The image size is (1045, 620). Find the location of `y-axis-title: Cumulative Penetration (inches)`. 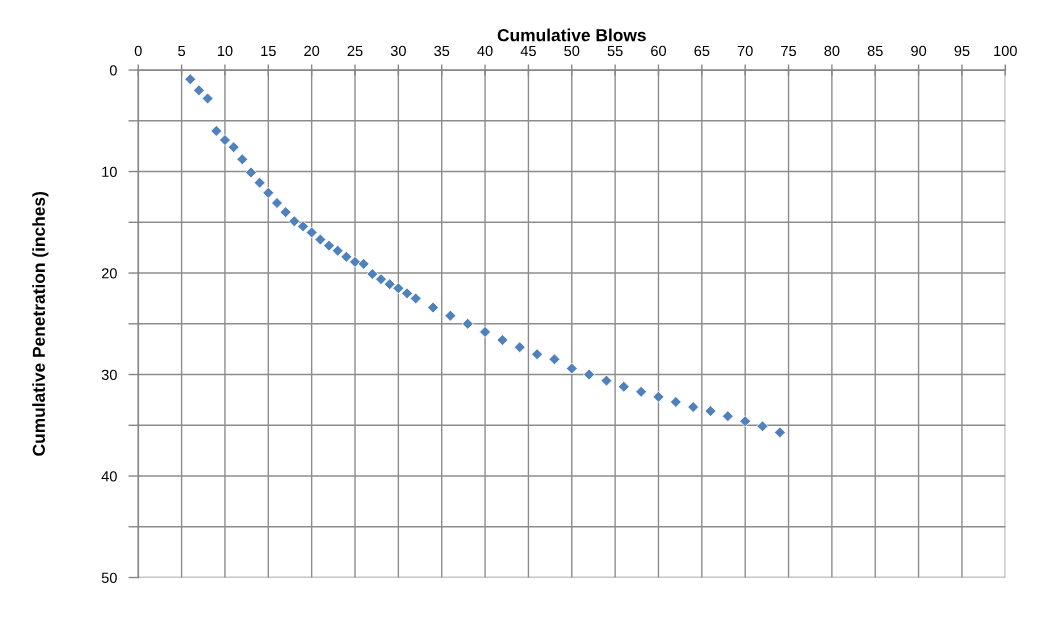

y-axis-title: Cumulative Penetration (inches) is located at coordinates (40, 324).